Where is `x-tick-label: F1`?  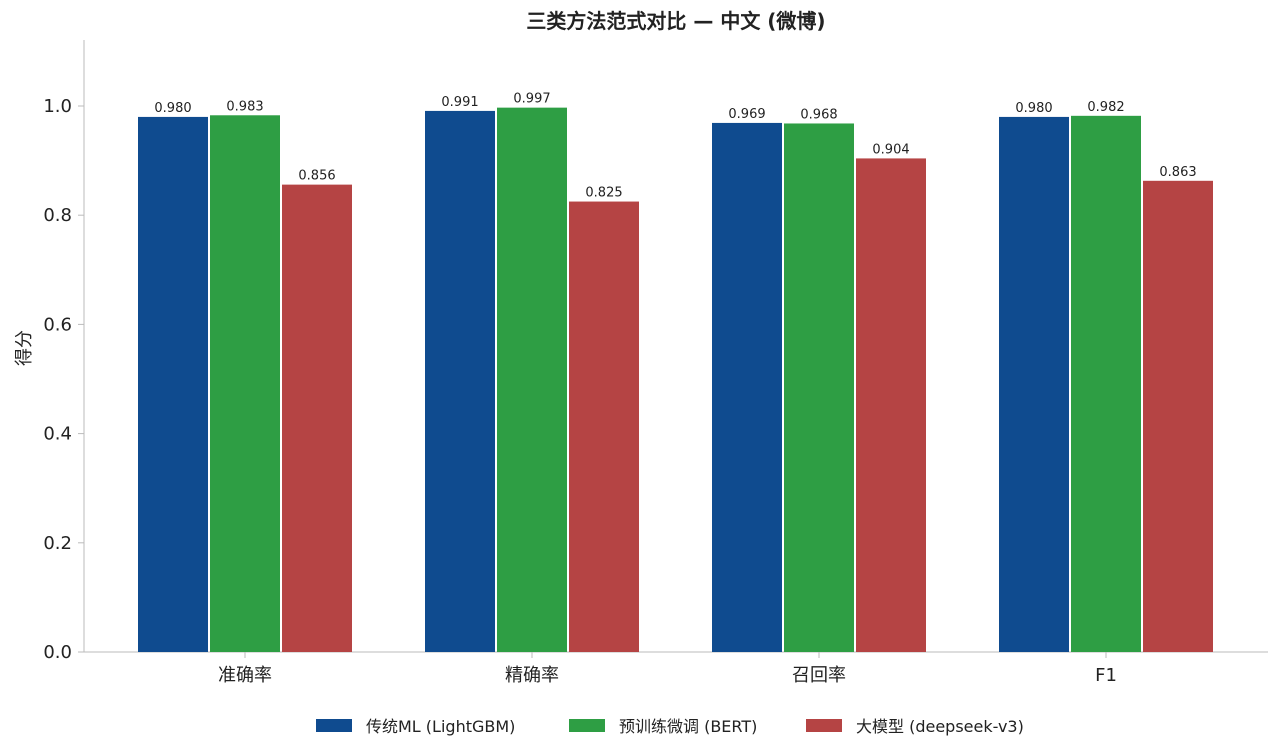
x-tick-label: F1 is located at coordinates (1106, 675).